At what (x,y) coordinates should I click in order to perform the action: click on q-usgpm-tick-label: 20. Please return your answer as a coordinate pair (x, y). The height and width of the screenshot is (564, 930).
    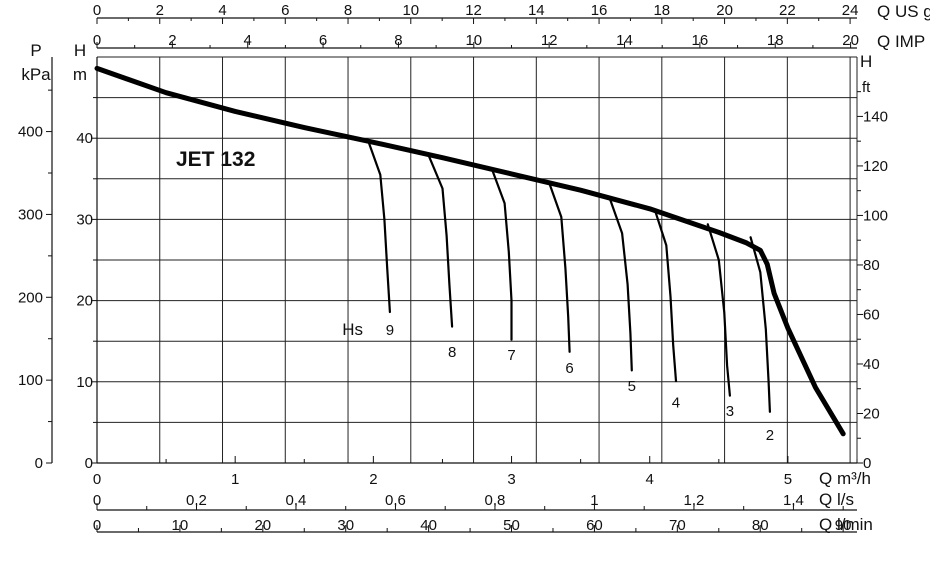
    Looking at the image, I should click on (724, 10).